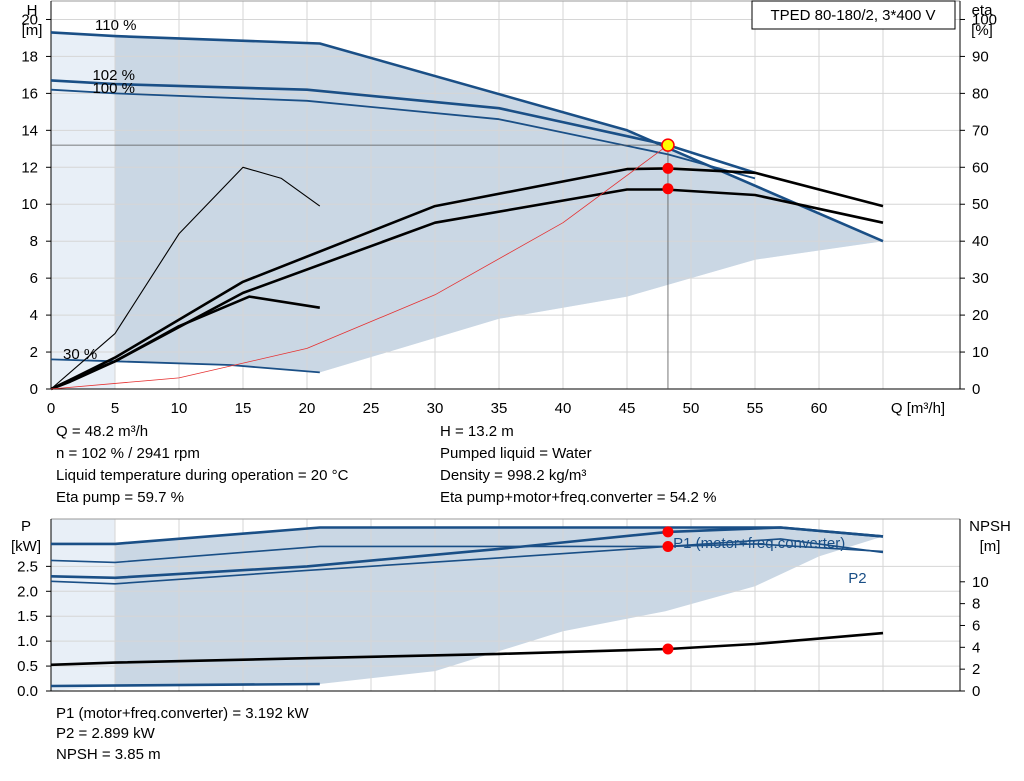 This screenshot has width=1024, height=781. Describe the element at coordinates (29, 93) in the screenshot. I see `y-tick-label: 16` at that location.